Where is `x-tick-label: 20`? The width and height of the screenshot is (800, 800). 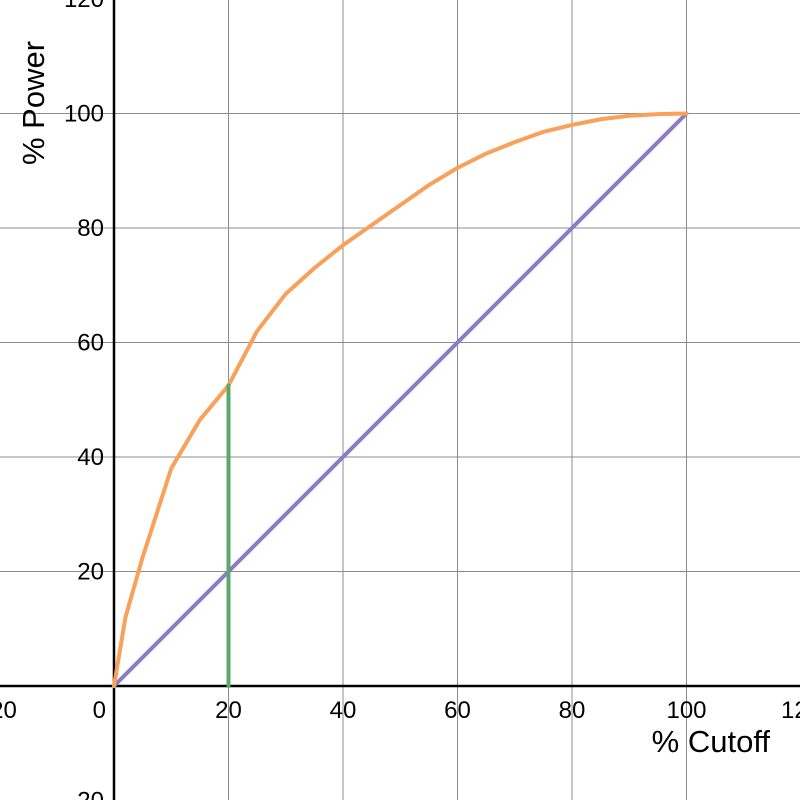 x-tick-label: 20 is located at coordinates (228, 710).